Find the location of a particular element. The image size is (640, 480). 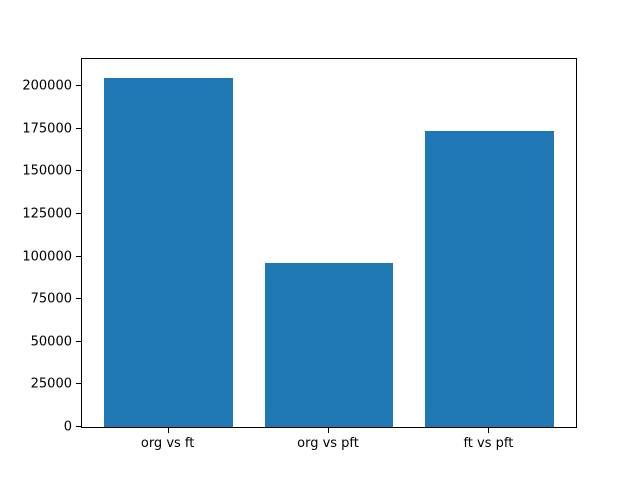

y-tick-label: 150000 is located at coordinates (47, 171).